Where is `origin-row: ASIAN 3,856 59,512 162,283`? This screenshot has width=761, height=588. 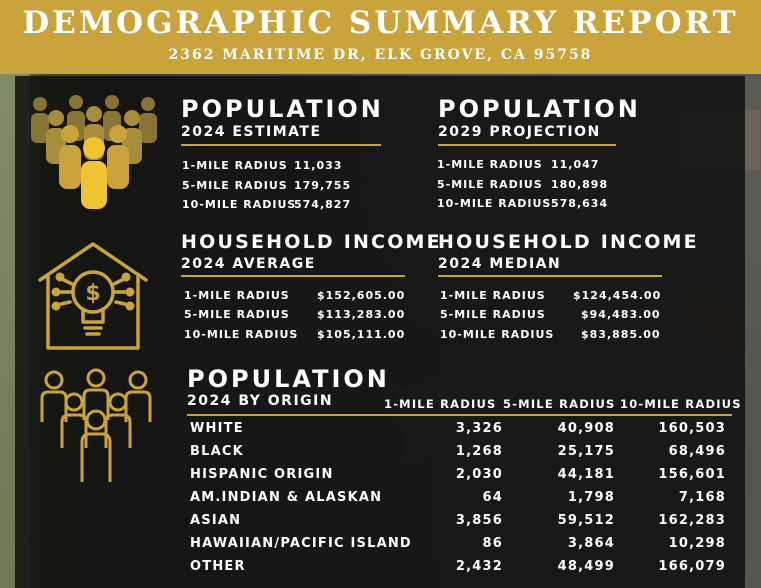
origin-row: ASIAN 3,856 59,512 162,283 is located at coordinates (458, 523).